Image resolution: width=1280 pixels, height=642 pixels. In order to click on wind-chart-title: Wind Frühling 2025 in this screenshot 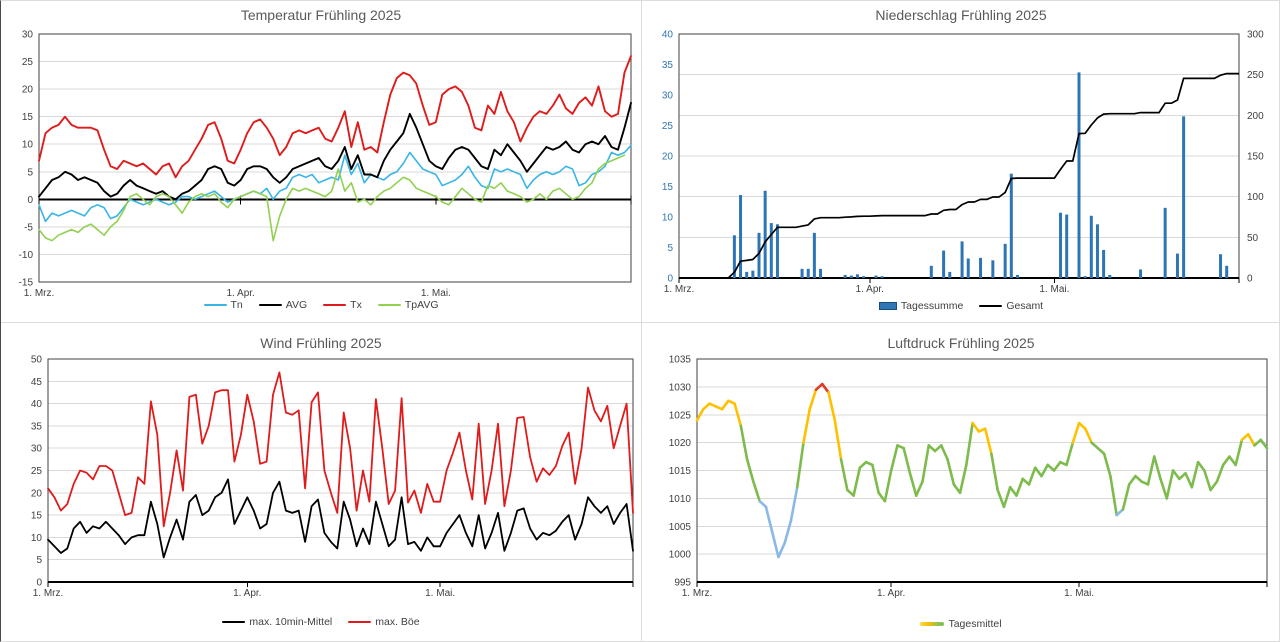, I will do `click(321, 343)`.